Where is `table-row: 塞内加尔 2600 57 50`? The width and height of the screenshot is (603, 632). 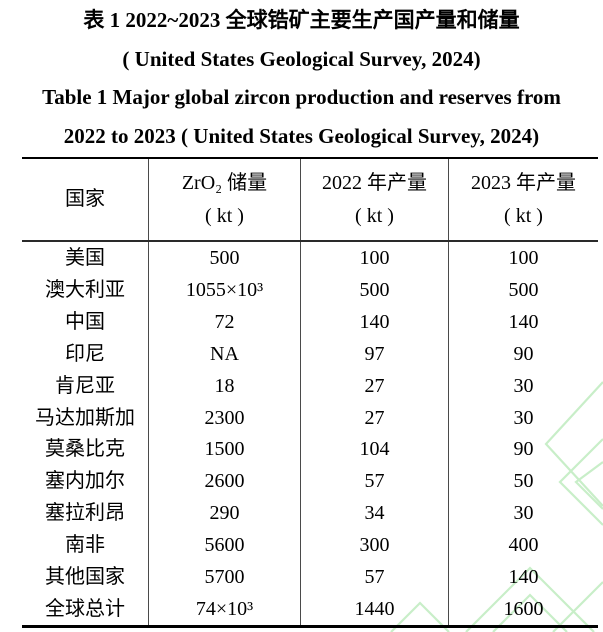
table-row: 塞内加尔 2600 57 50 is located at coordinates (310, 481).